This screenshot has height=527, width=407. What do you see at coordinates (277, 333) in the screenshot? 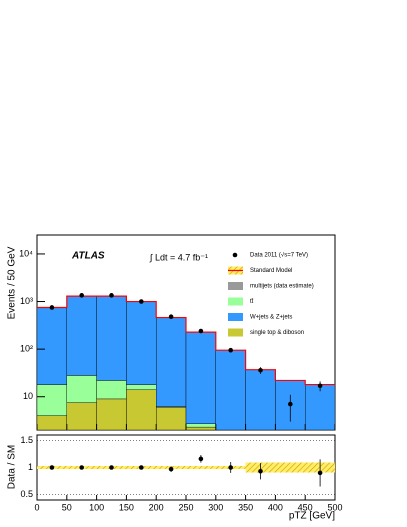
I see `legend-label: single top & diboson` at bounding box center [277, 333].